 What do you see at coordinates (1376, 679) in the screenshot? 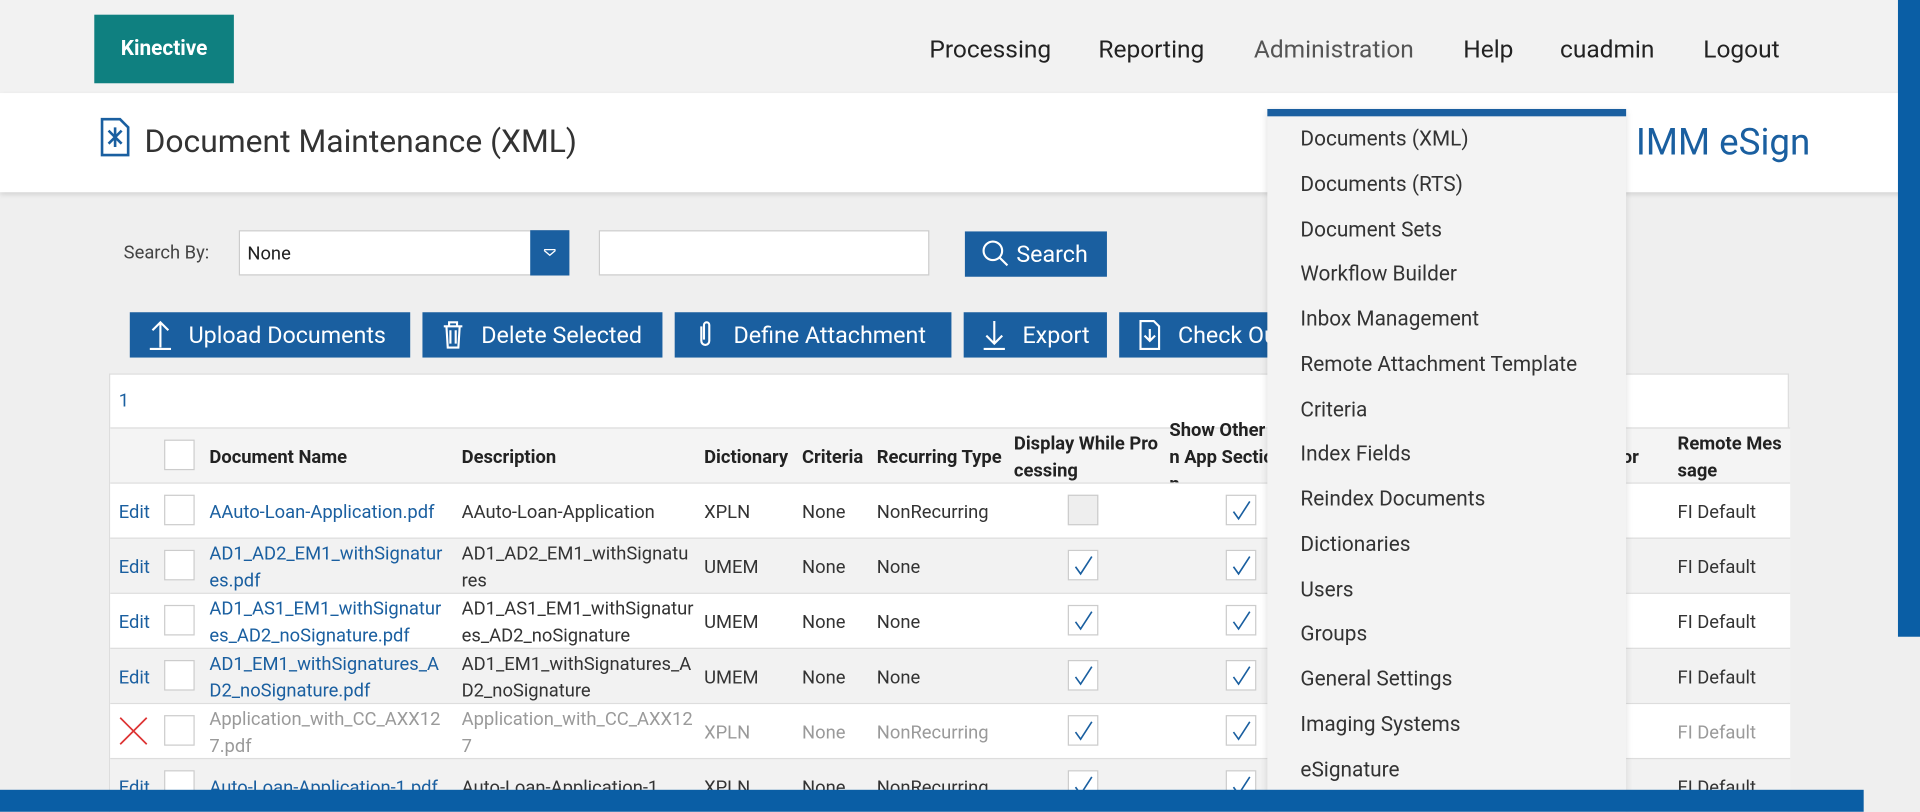
I see `menu-item: General Settings` at bounding box center [1376, 679].